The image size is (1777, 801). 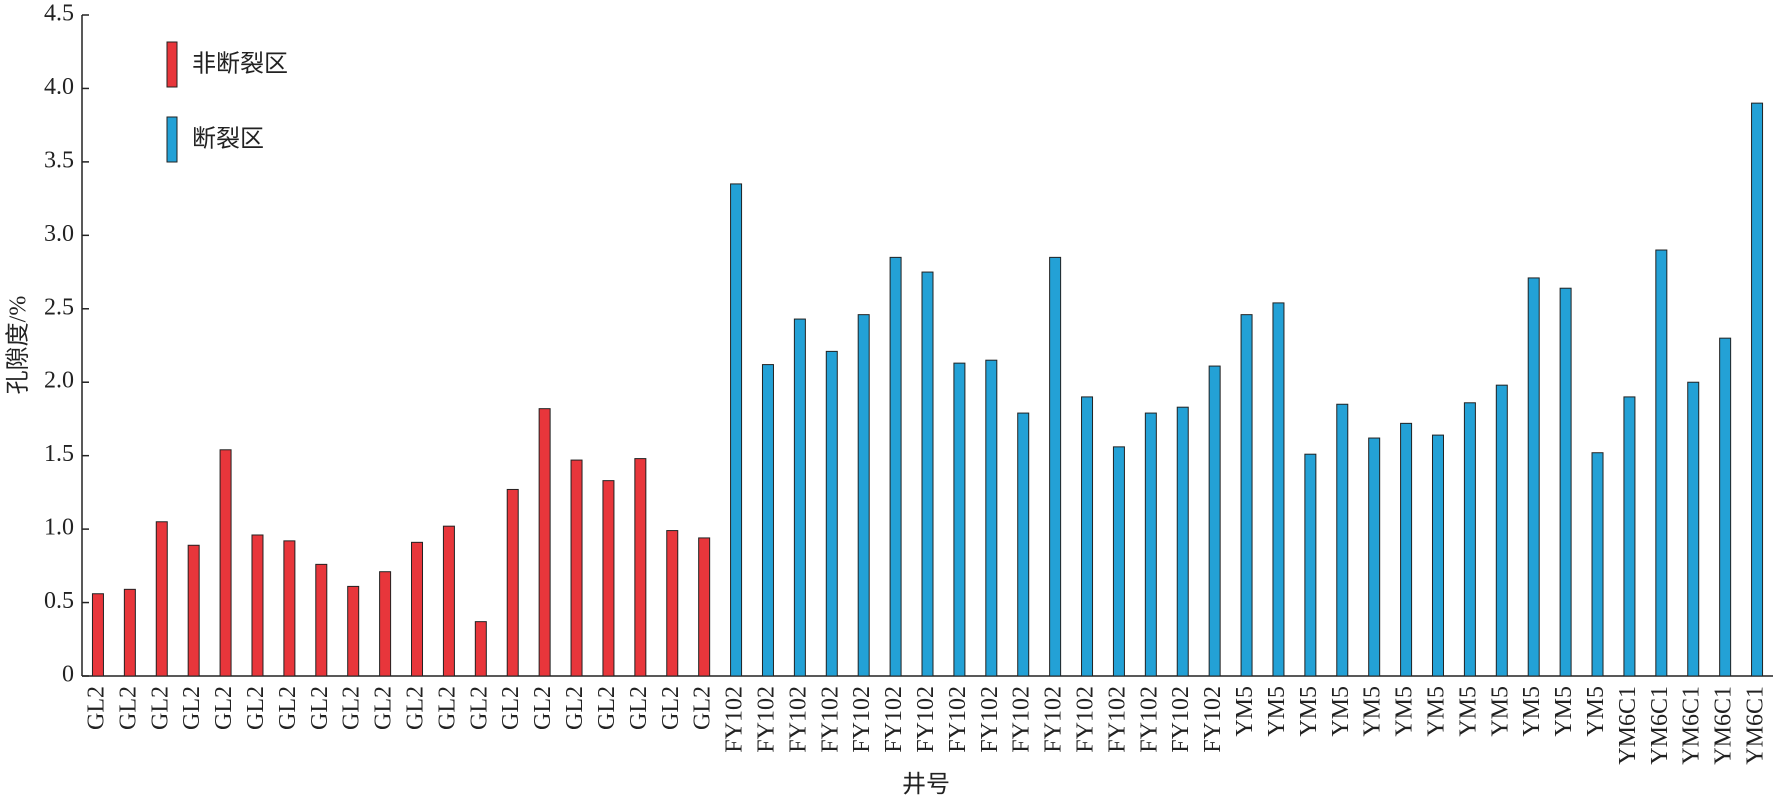 I want to click on y-tick-label: 3.5, so click(x=59, y=160).